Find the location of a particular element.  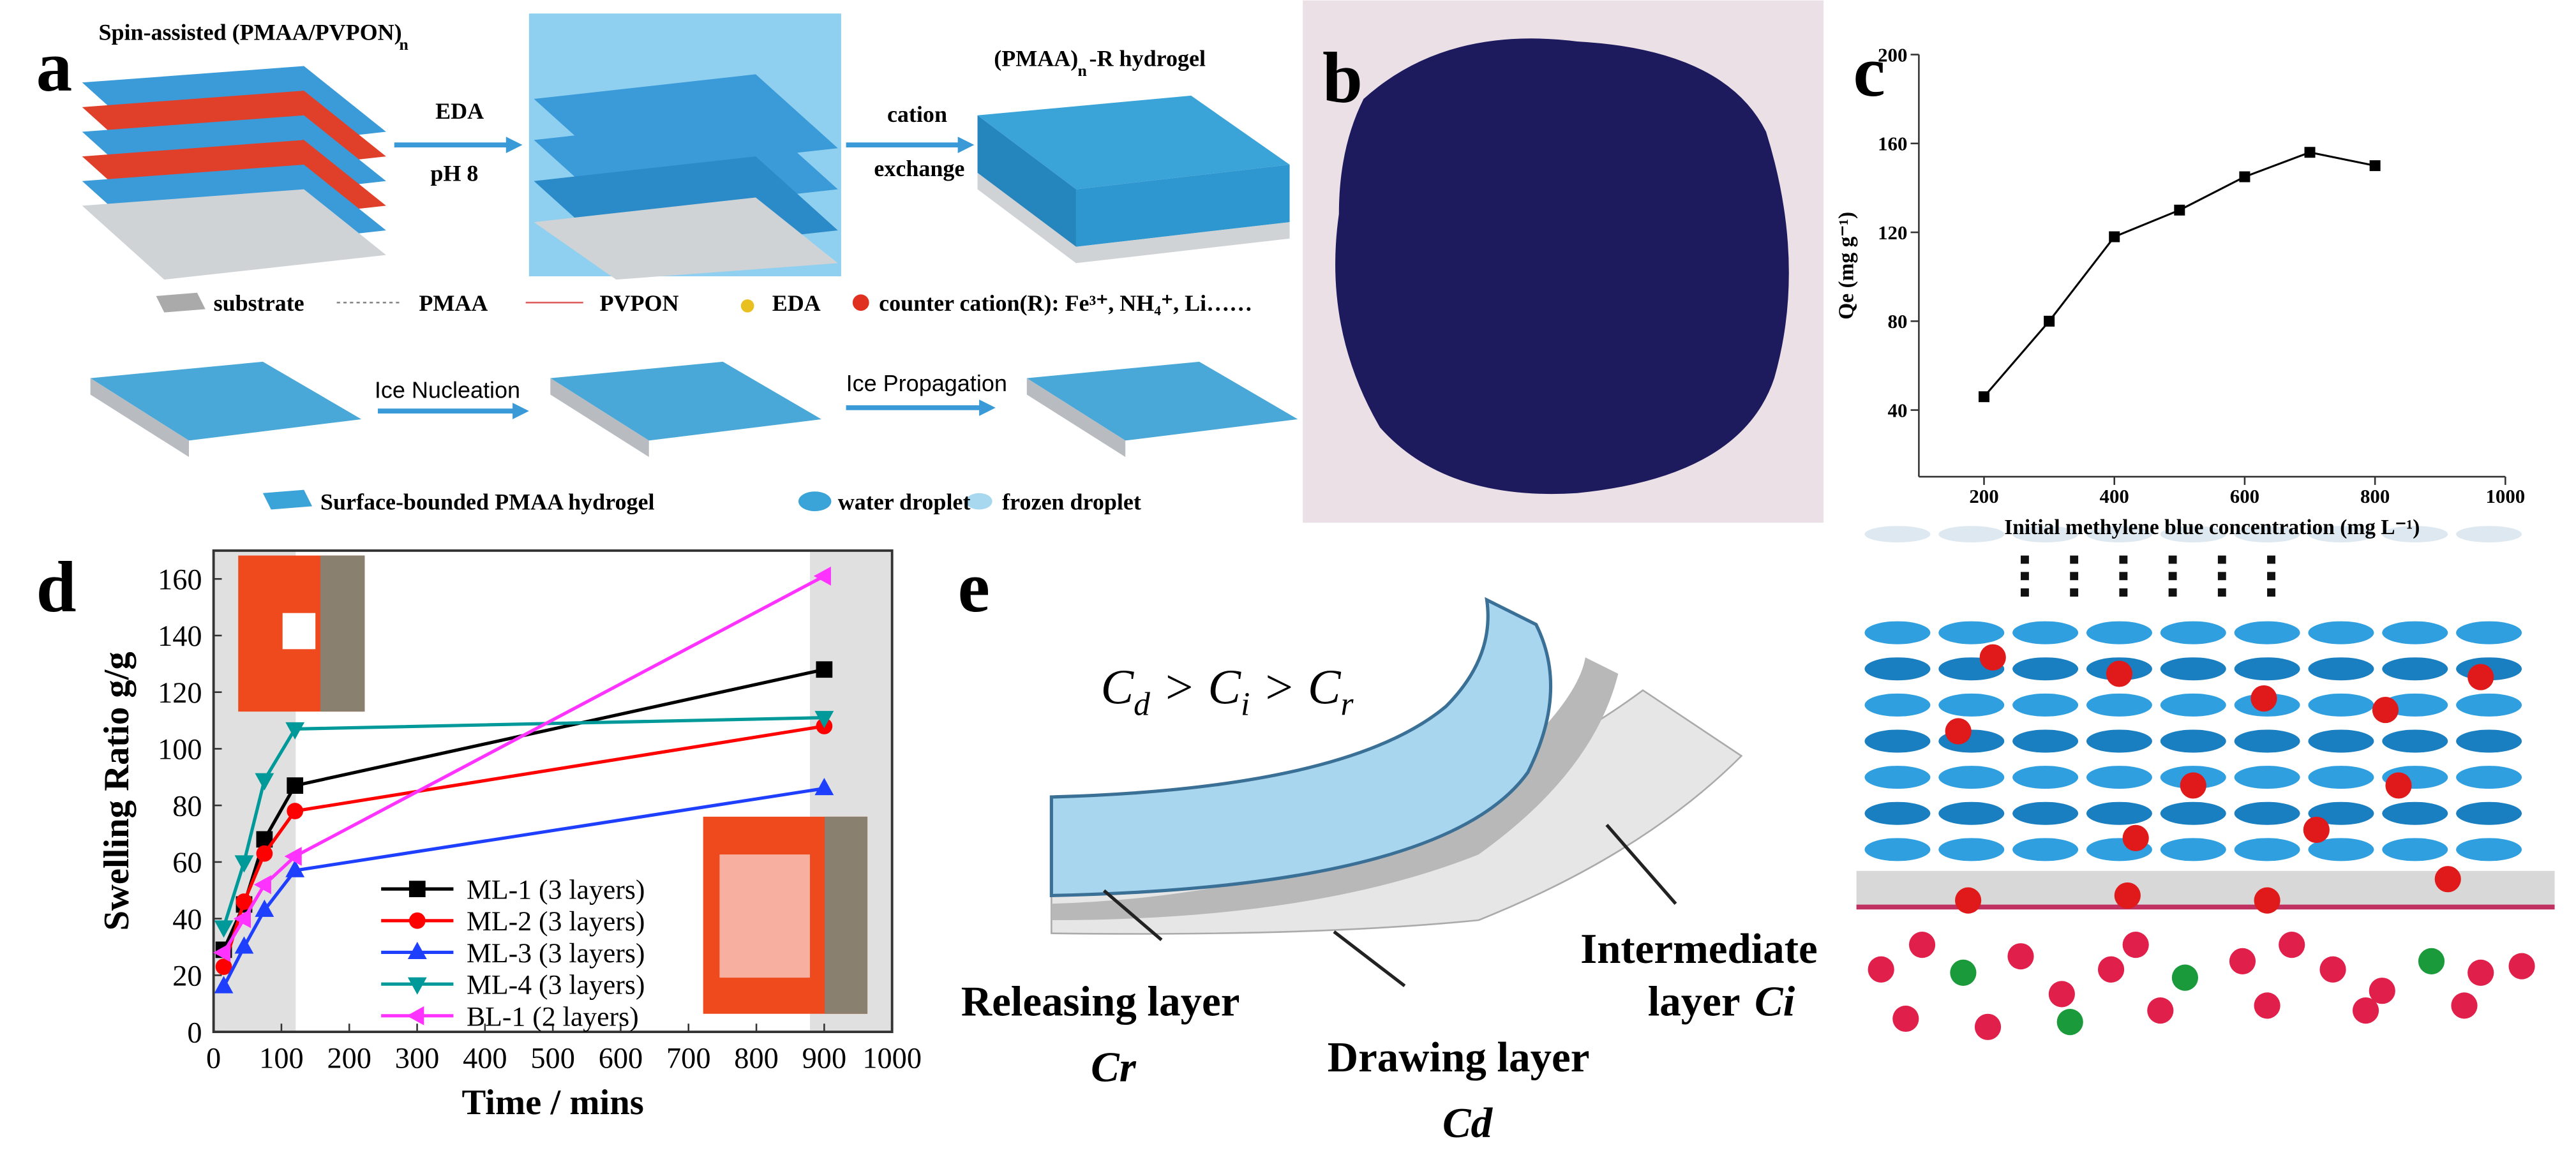

step-label: cation is located at coordinates (917, 114).